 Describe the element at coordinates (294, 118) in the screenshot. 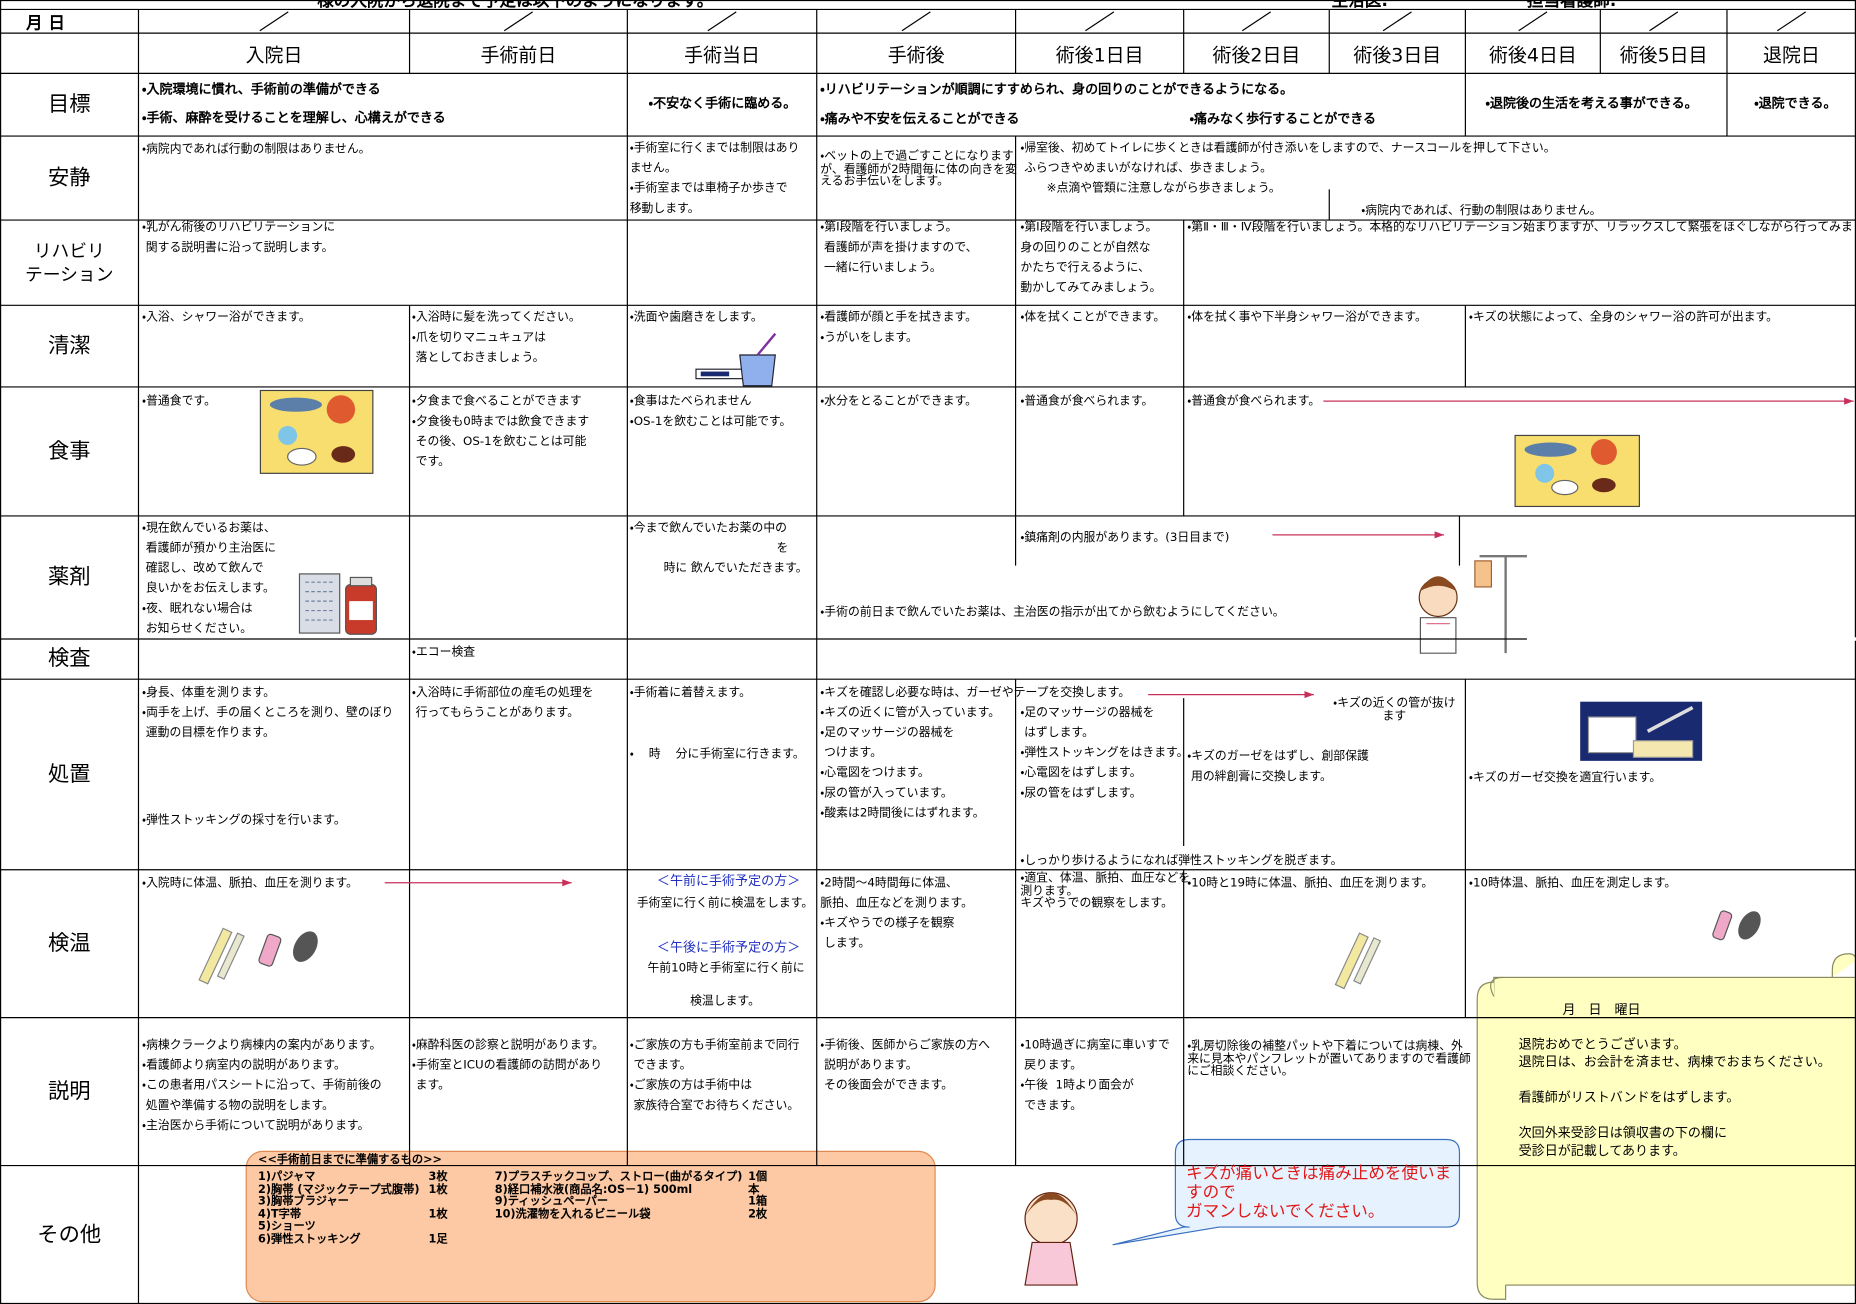

I see `cell-text: ・手術、麻酔を受けることを理解し、心構えができる` at that location.